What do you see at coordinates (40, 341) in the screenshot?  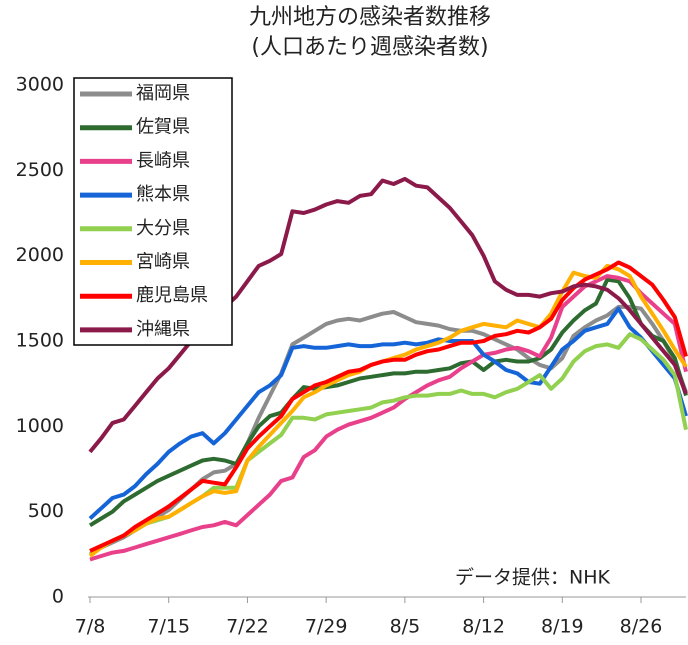 I see `y-tick-label: 1500` at bounding box center [40, 341].